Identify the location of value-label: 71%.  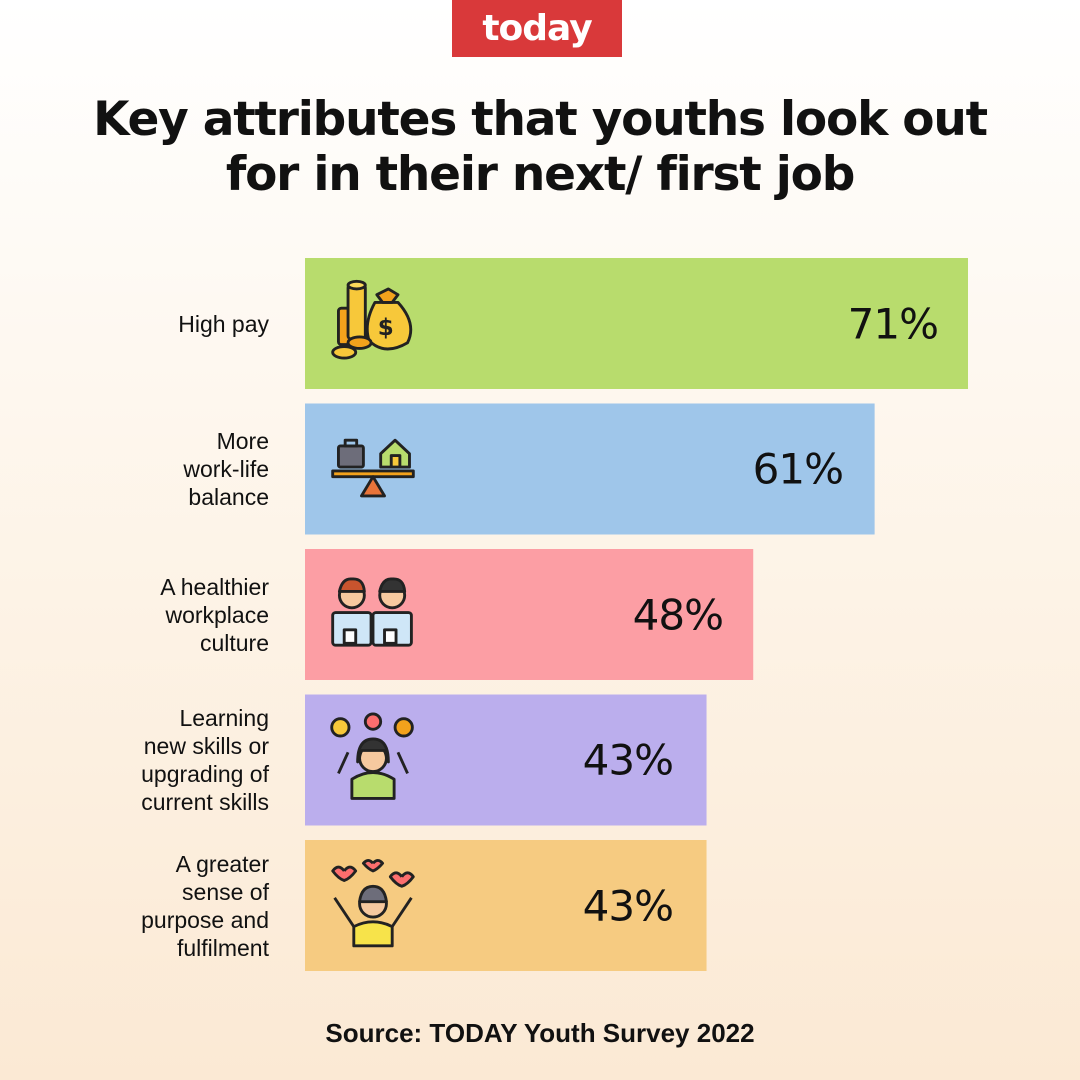
(893, 323).